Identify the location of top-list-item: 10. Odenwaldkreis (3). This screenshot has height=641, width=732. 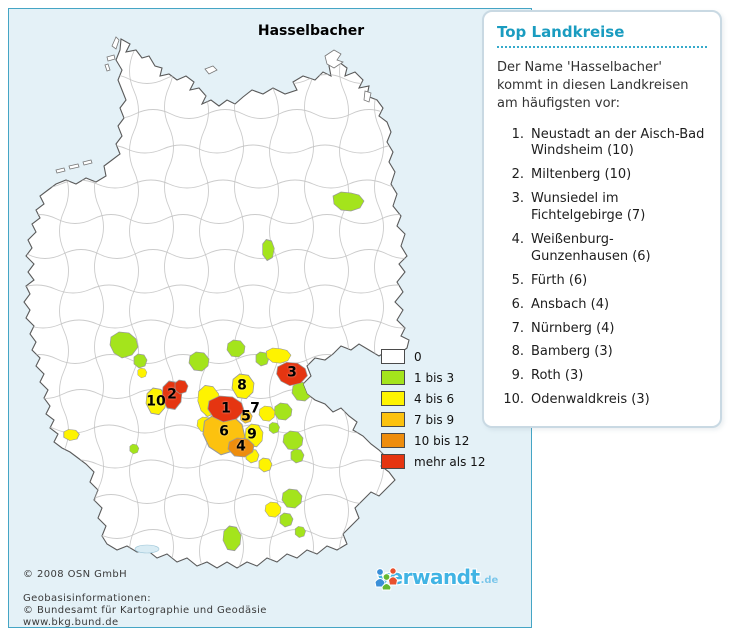
(602, 400).